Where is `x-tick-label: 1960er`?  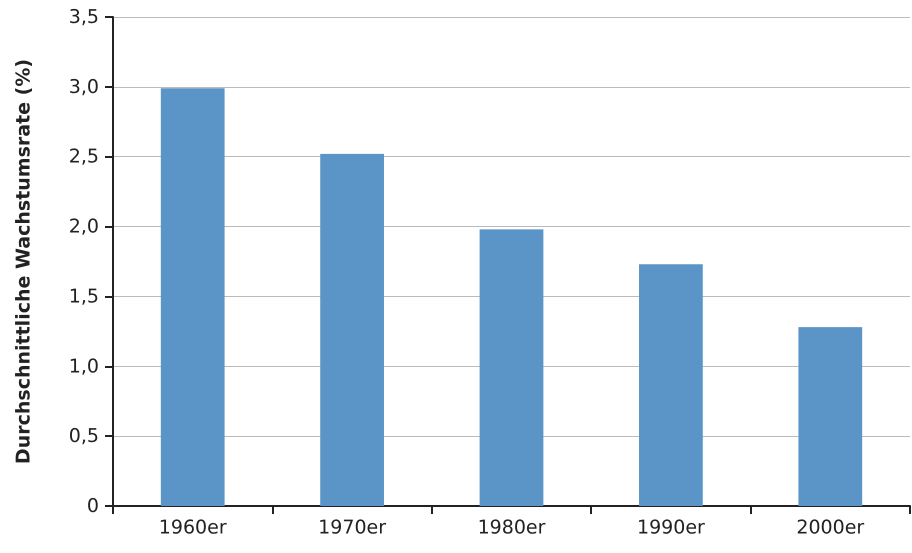
x-tick-label: 1960er is located at coordinates (192, 527).